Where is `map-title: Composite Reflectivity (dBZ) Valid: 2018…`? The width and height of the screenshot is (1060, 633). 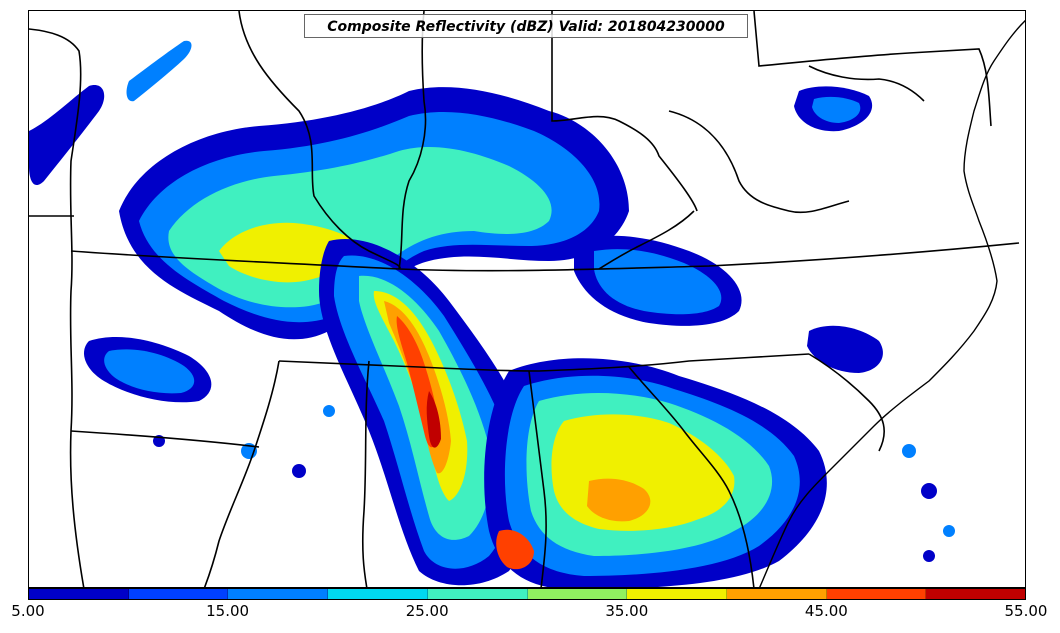
map-title: Composite Reflectivity (dBZ) Valid: 2018… is located at coordinates (526, 26).